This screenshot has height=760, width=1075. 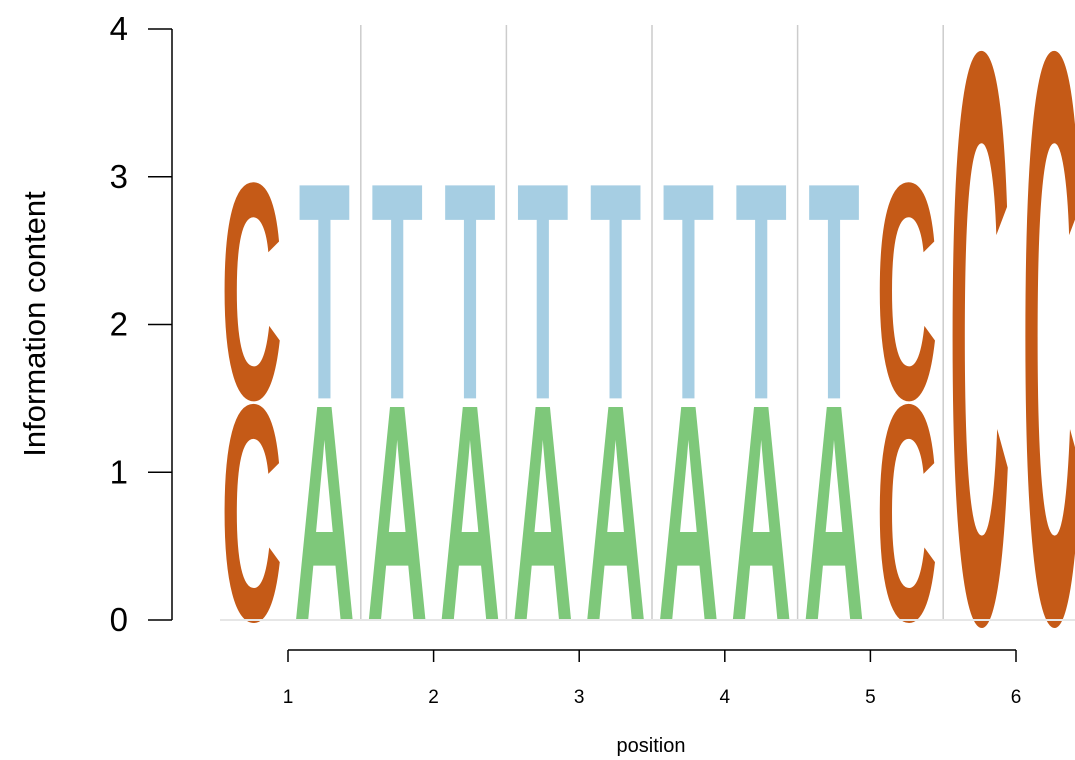 What do you see at coordinates (870, 697) in the screenshot?
I see `x-tick-label-5: 5` at bounding box center [870, 697].